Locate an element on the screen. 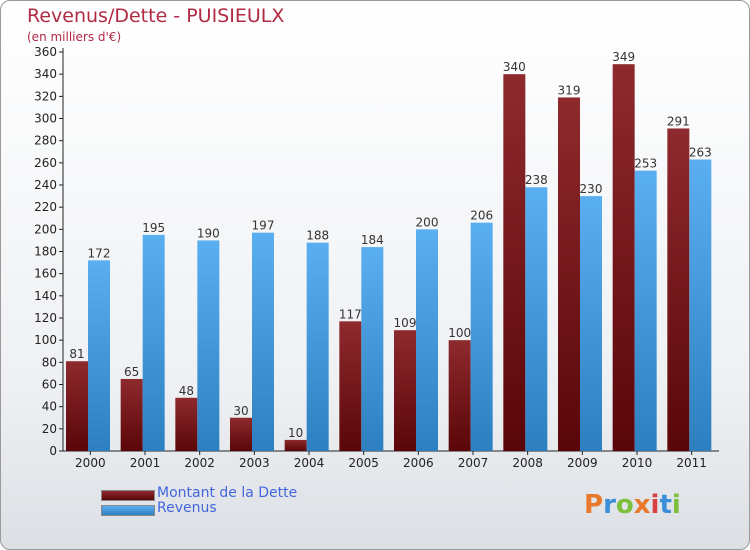  logo-letter: o is located at coordinates (624, 505).